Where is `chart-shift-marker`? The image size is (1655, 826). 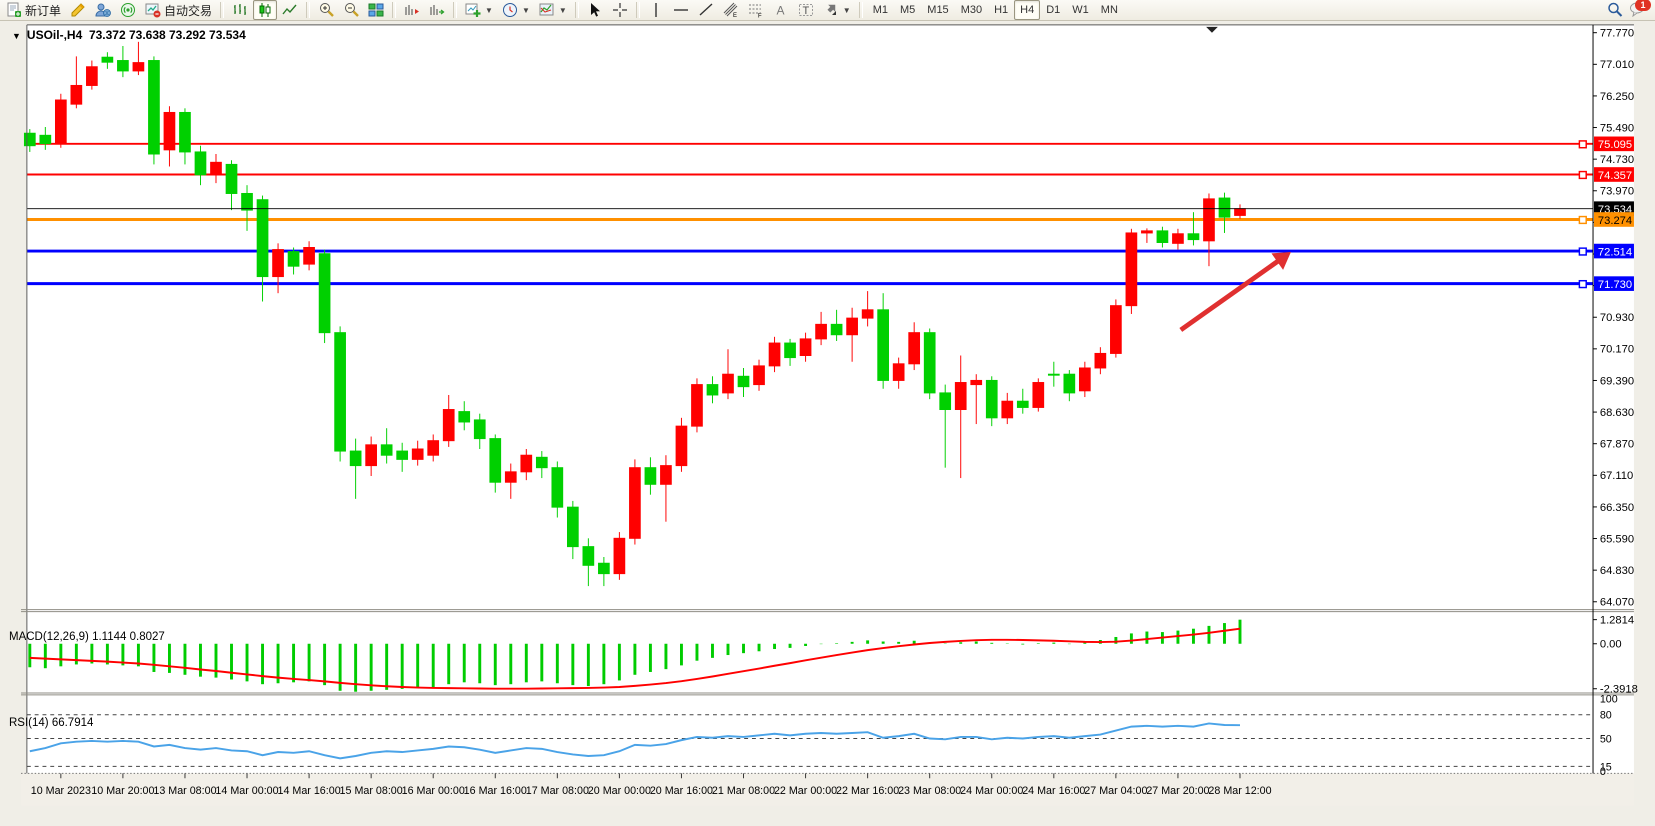
chart-shift-marker is located at coordinates (1212, 29).